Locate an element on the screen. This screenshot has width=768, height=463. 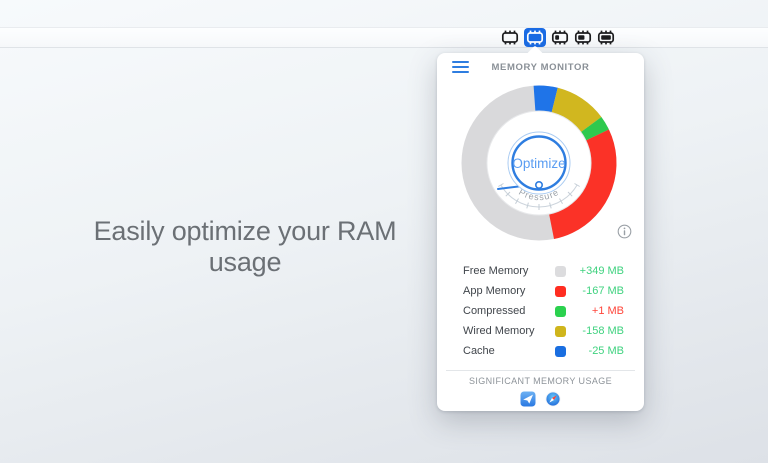
marketing-headline: Easily optimize your RAM usage is located at coordinates (245, 246).